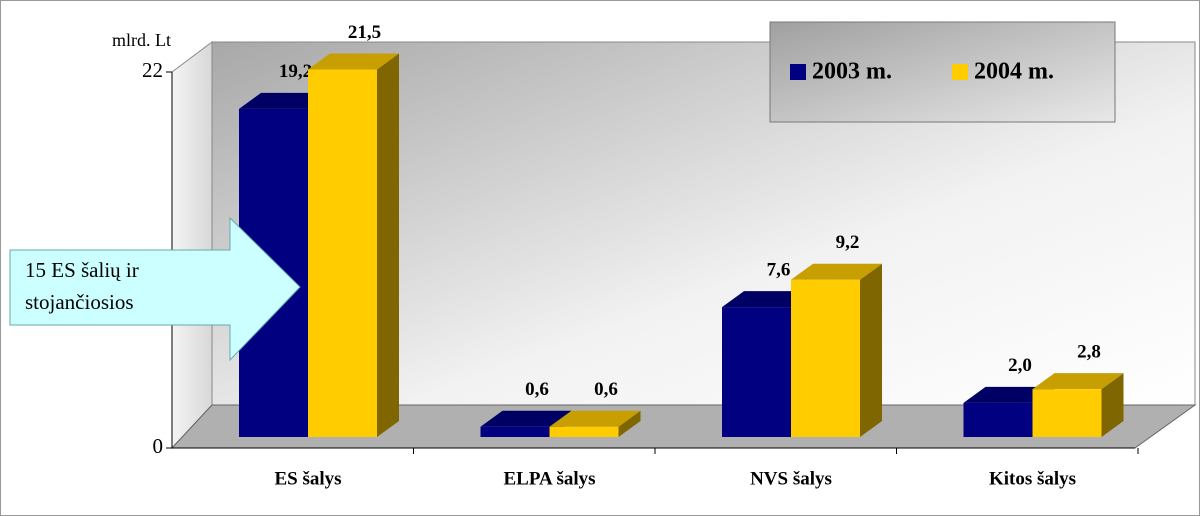 The image size is (1200, 516). Describe the element at coordinates (1020, 365) in the screenshot. I see `value-label: 2,0` at that location.